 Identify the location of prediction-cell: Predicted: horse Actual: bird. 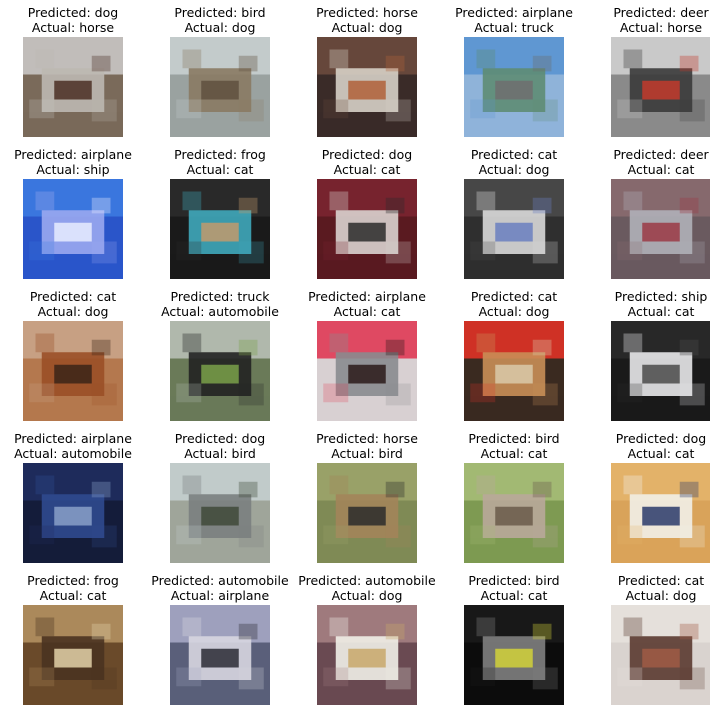
(367, 497).